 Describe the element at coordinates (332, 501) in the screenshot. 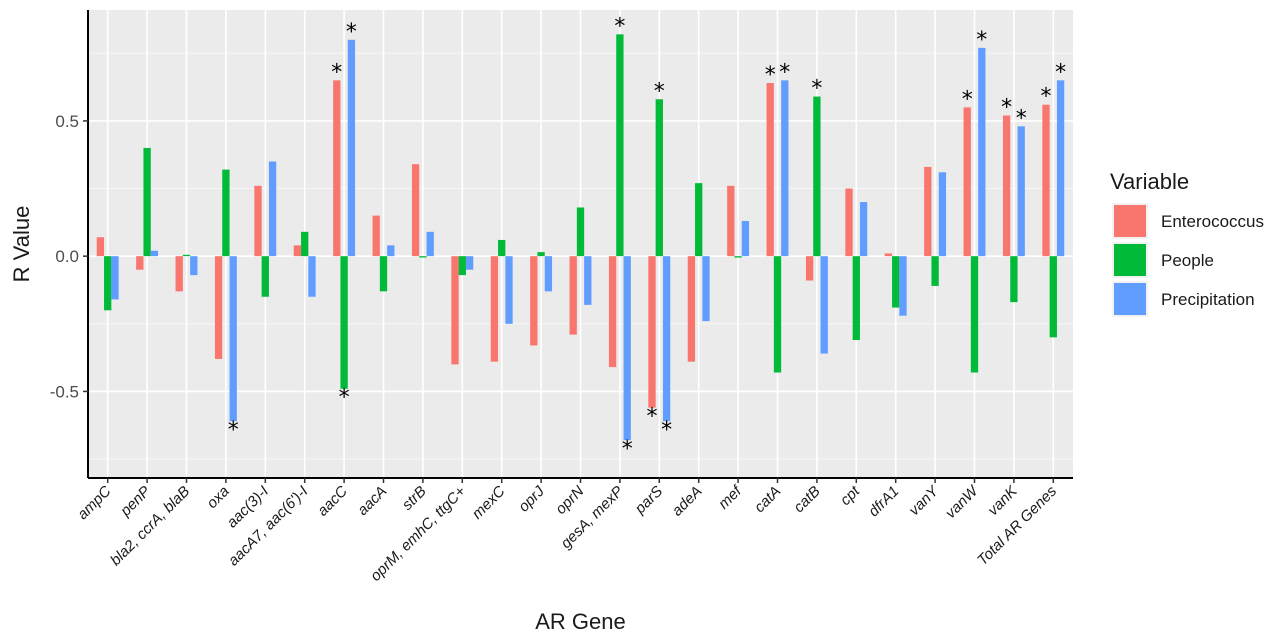

I see `x-tick-label: aacC` at that location.